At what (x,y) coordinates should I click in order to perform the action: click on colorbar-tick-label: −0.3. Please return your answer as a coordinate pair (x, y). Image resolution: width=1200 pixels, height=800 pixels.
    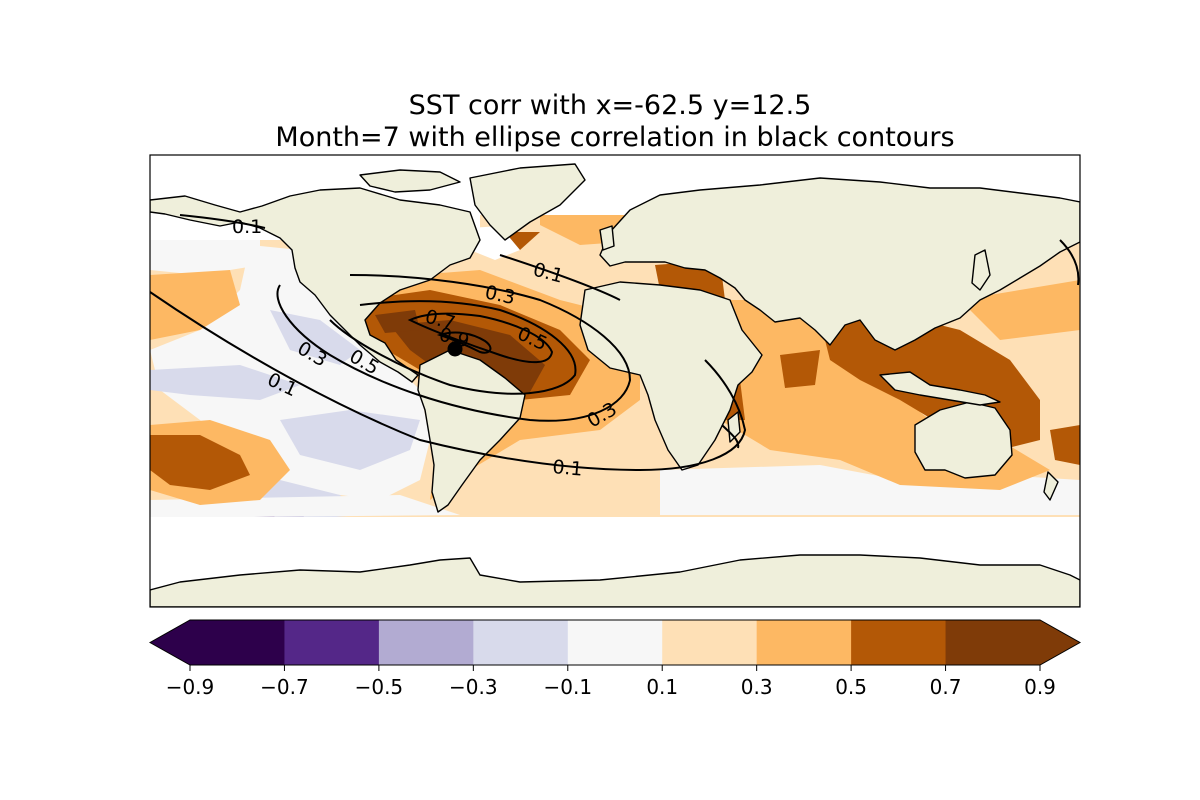
    Looking at the image, I should click on (473, 687).